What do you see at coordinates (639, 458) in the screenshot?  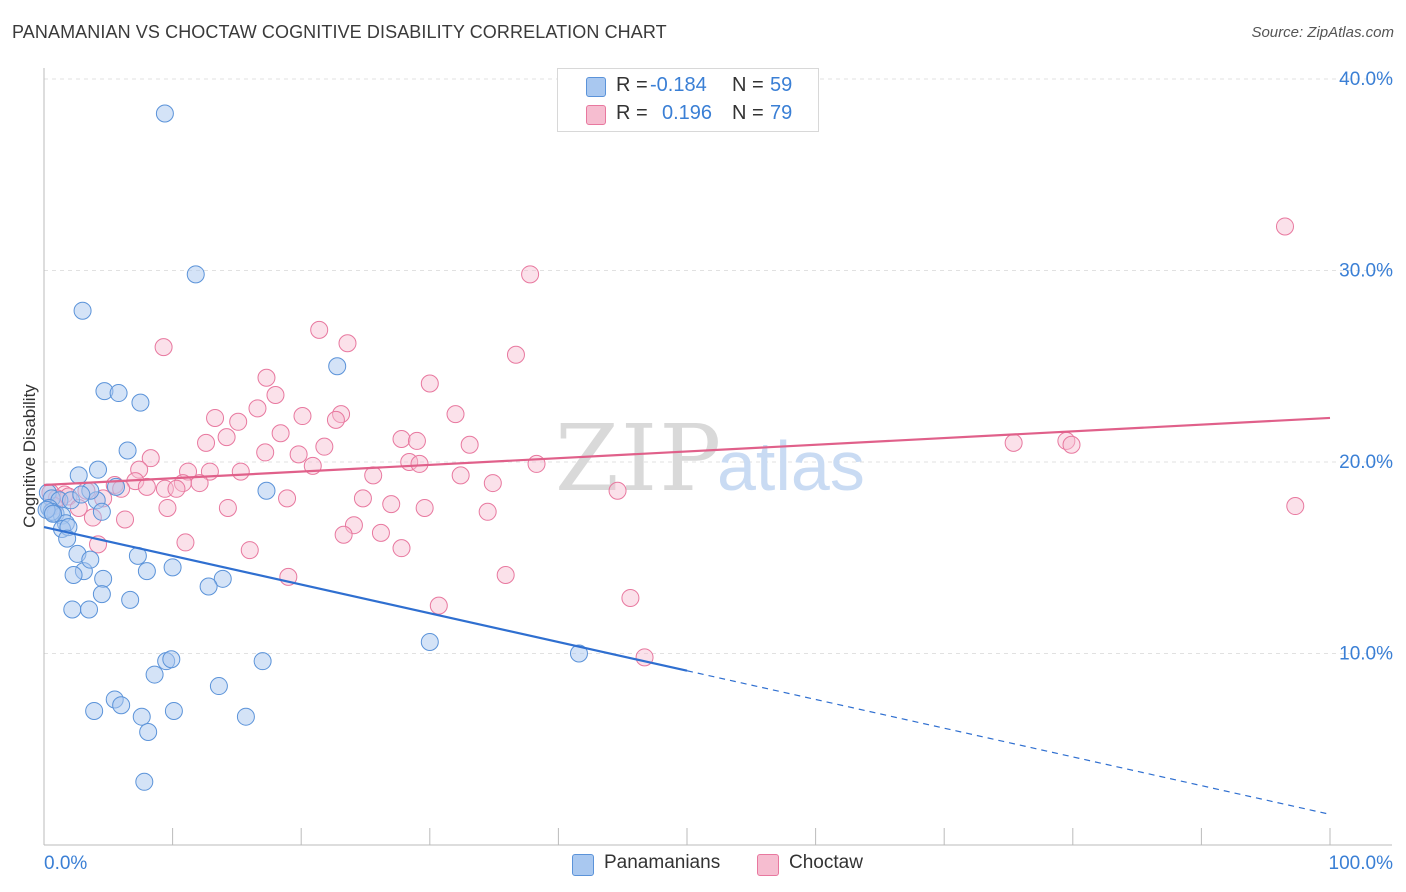 I see `watermark-zip: ZIP` at bounding box center [639, 458].